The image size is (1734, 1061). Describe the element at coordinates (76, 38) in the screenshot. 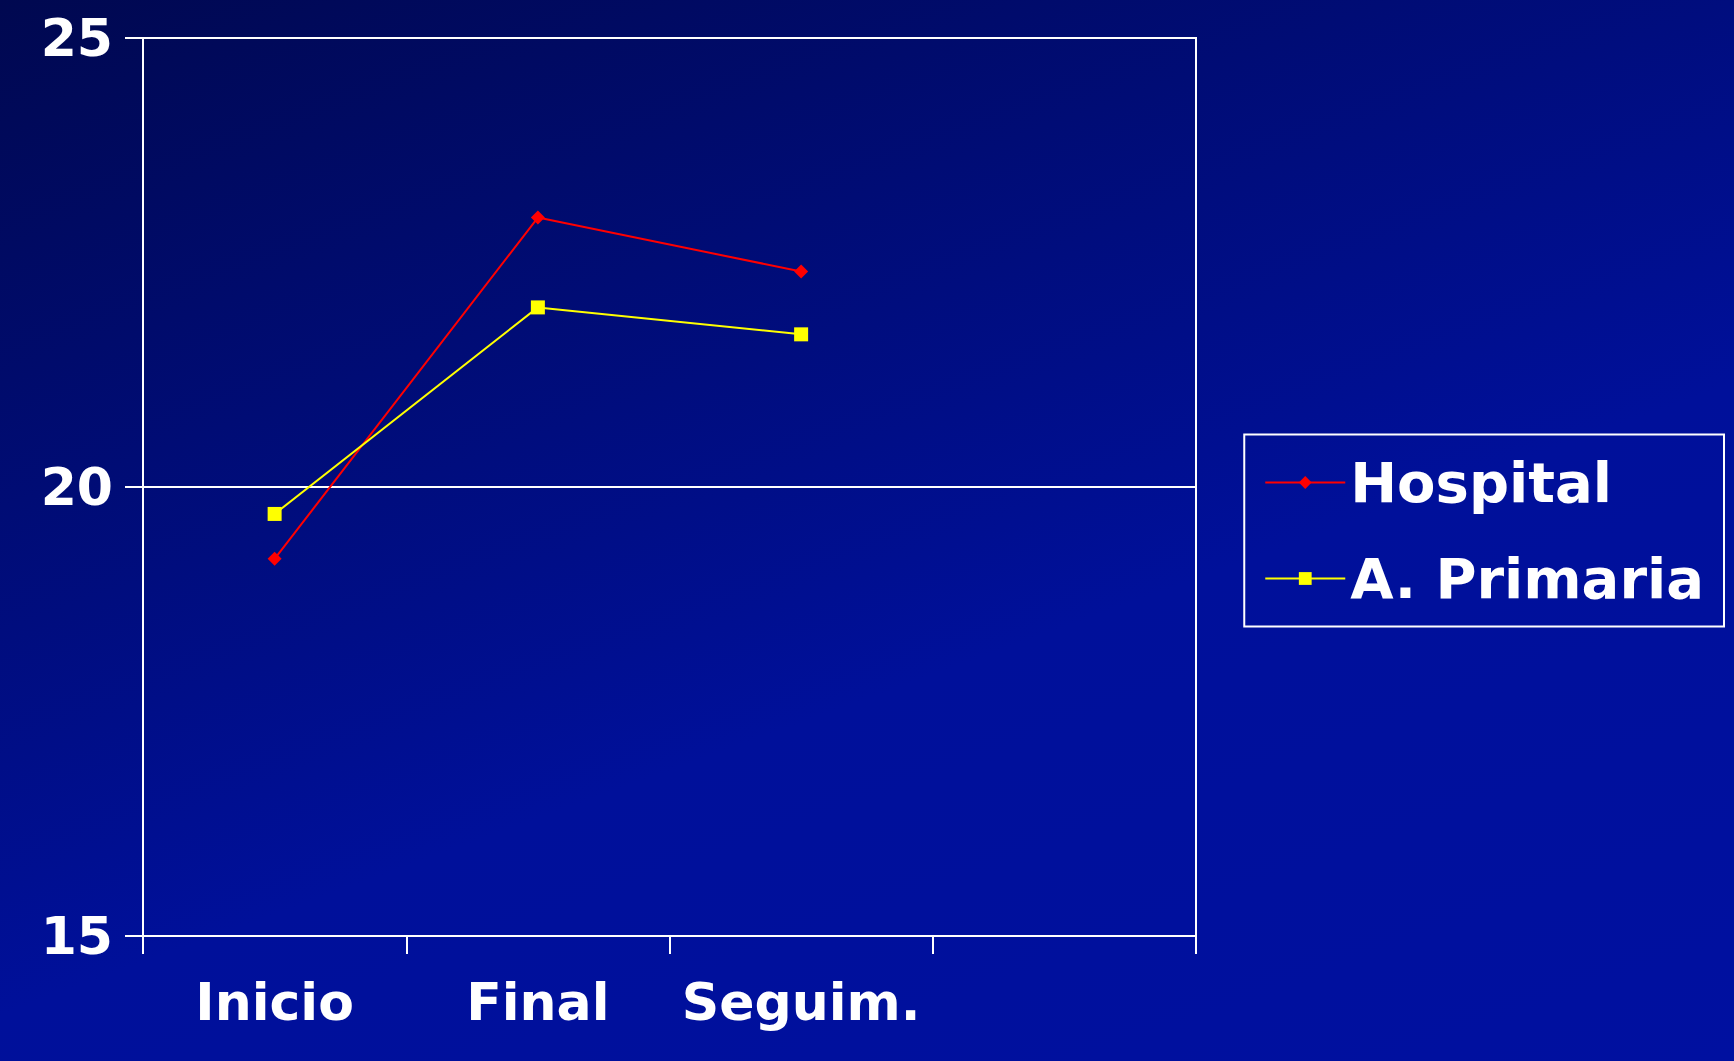

I see `y-tick-label: 25` at that location.